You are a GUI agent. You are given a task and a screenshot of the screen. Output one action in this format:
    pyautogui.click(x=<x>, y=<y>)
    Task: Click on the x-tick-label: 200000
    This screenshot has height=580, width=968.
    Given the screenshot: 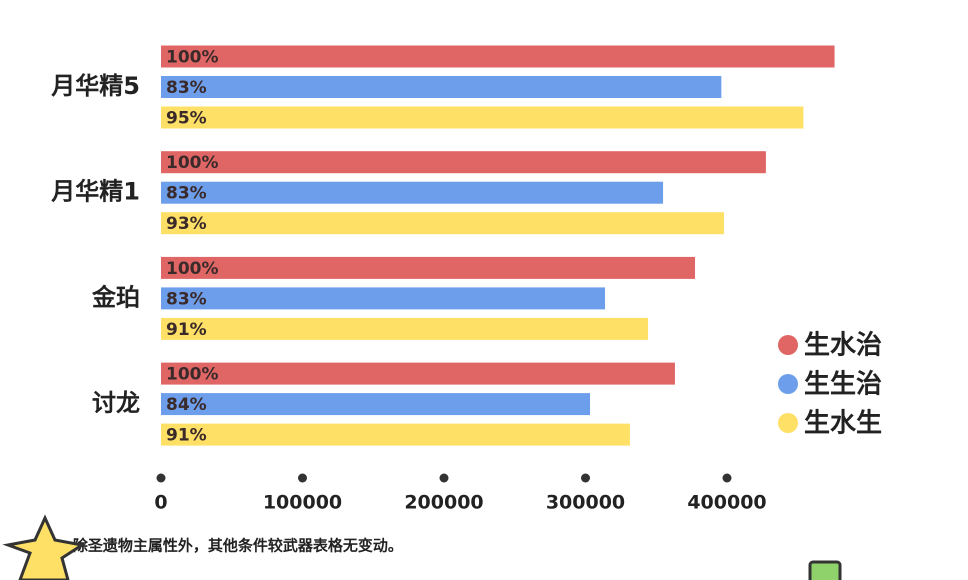 What is the action you would take?
    pyautogui.click(x=443, y=503)
    